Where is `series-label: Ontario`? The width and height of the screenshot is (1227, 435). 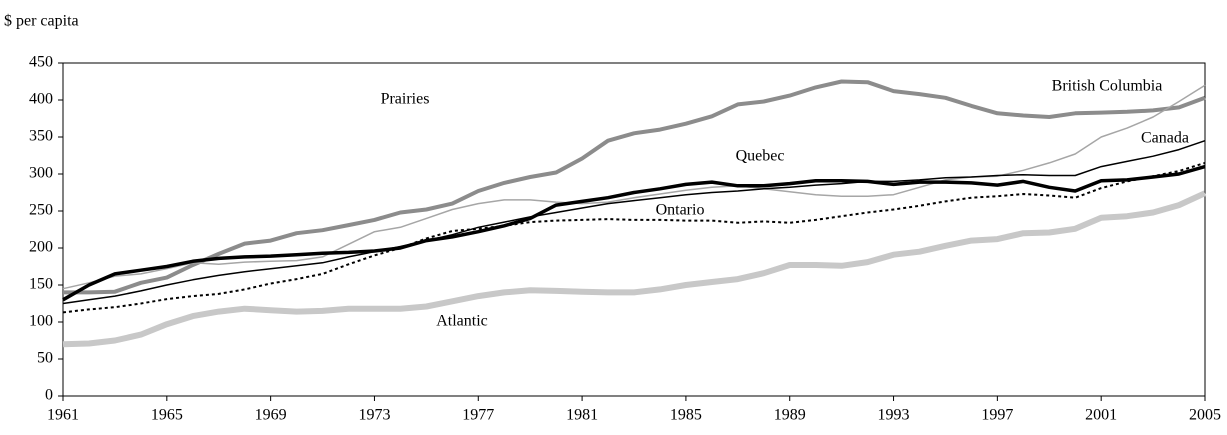
series-label: Ontario is located at coordinates (680, 210).